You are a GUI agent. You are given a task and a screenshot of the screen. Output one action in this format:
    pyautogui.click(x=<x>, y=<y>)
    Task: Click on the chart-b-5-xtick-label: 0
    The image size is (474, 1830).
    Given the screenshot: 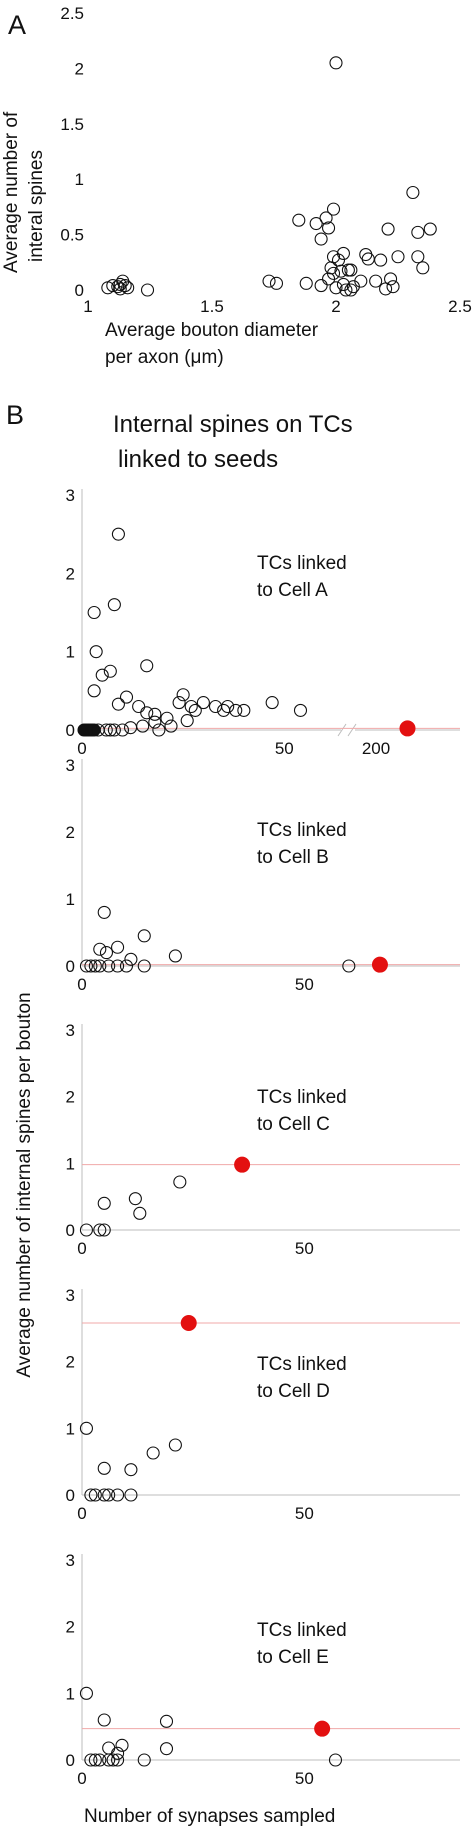 What is the action you would take?
    pyautogui.click(x=81, y=1778)
    